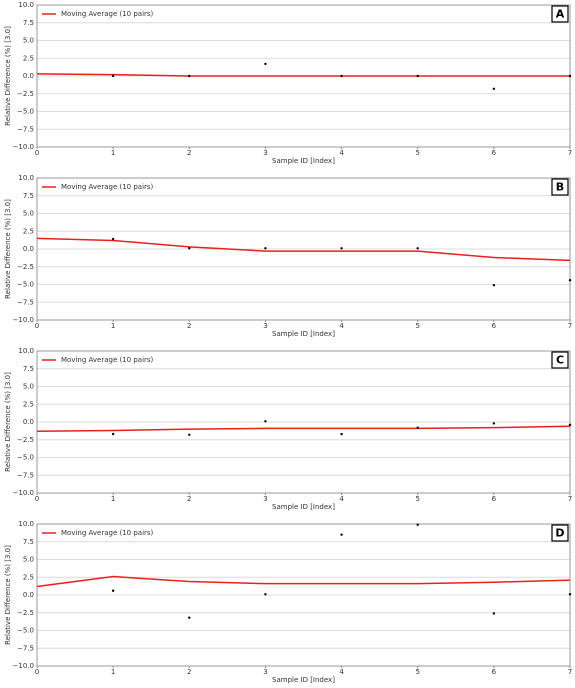  I want to click on panel-label: B, so click(560, 187).